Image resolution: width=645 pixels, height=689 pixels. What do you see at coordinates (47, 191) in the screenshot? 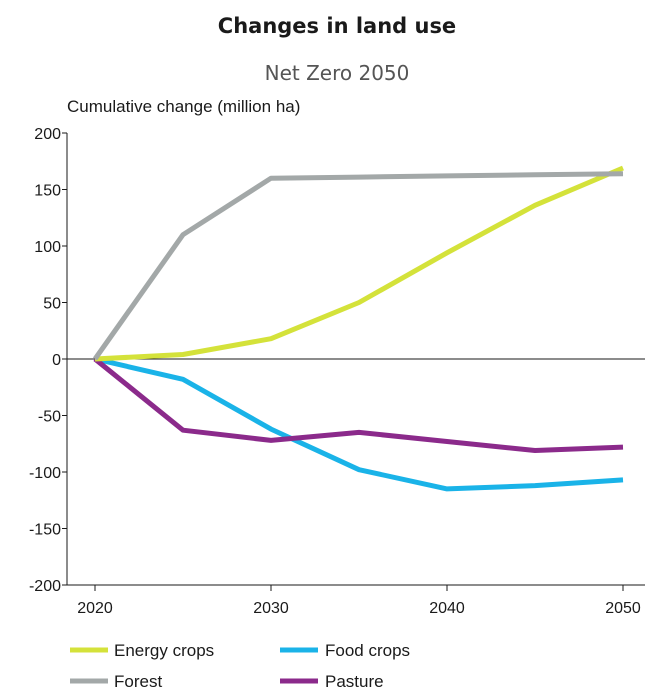
I see `y-tick-label: 150` at bounding box center [47, 191].